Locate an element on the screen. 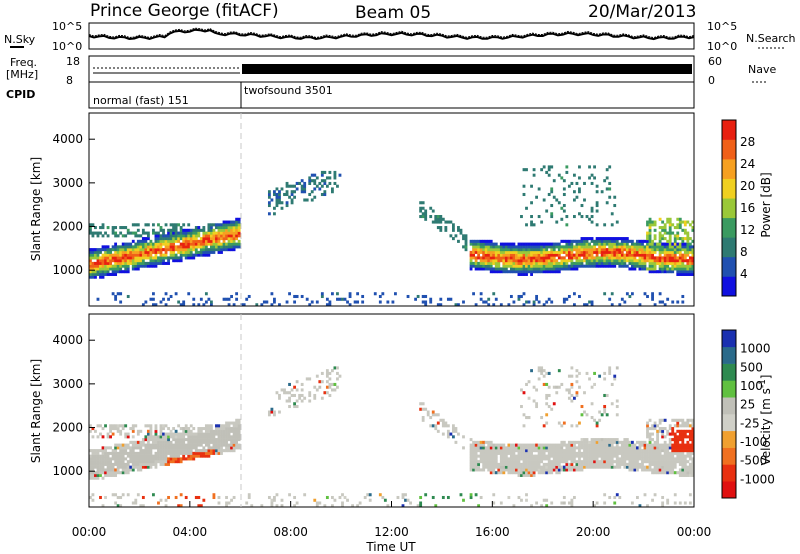 The image size is (800, 554). freq-label-2: [MHz] is located at coordinates (22, 74).